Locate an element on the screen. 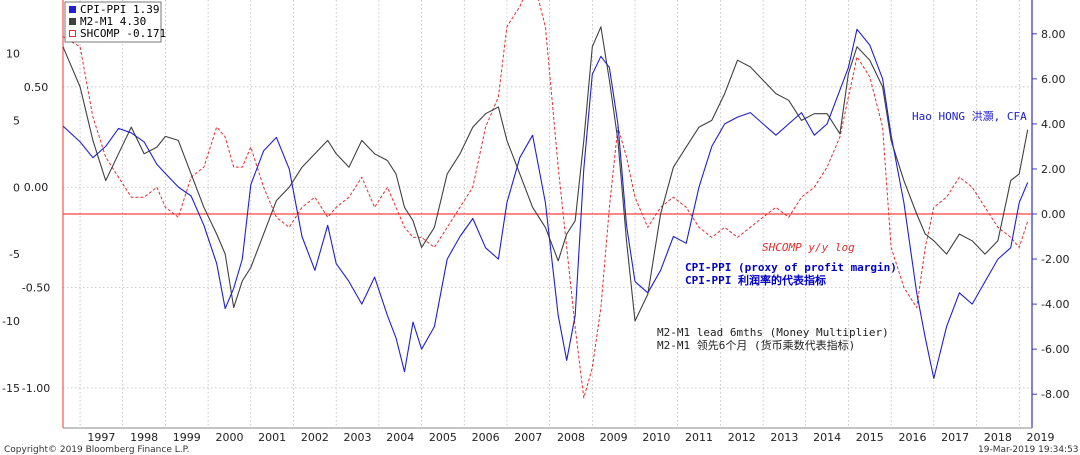 The height and width of the screenshot is (455, 1080). x-tick-label: 2013 is located at coordinates (784, 437).